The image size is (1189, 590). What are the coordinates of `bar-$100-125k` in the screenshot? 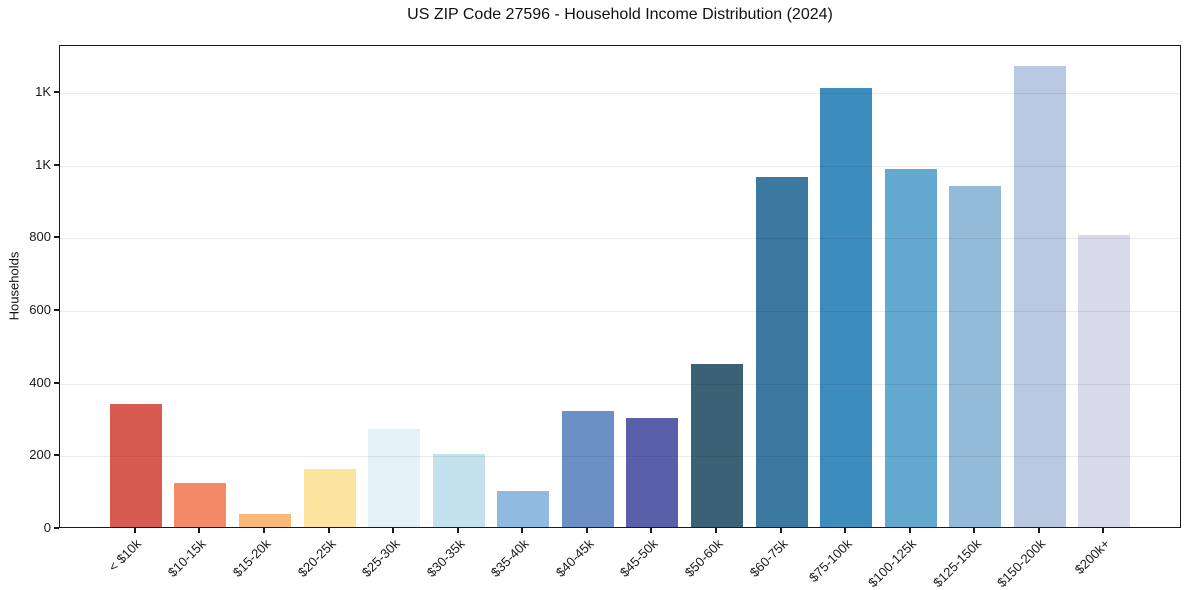 It's located at (910, 348).